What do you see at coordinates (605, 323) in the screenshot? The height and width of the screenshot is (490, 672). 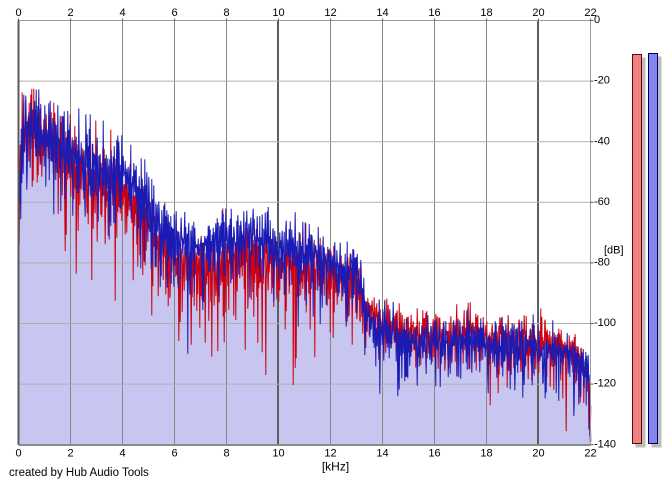 I see `svg-text: -100` at bounding box center [605, 323].